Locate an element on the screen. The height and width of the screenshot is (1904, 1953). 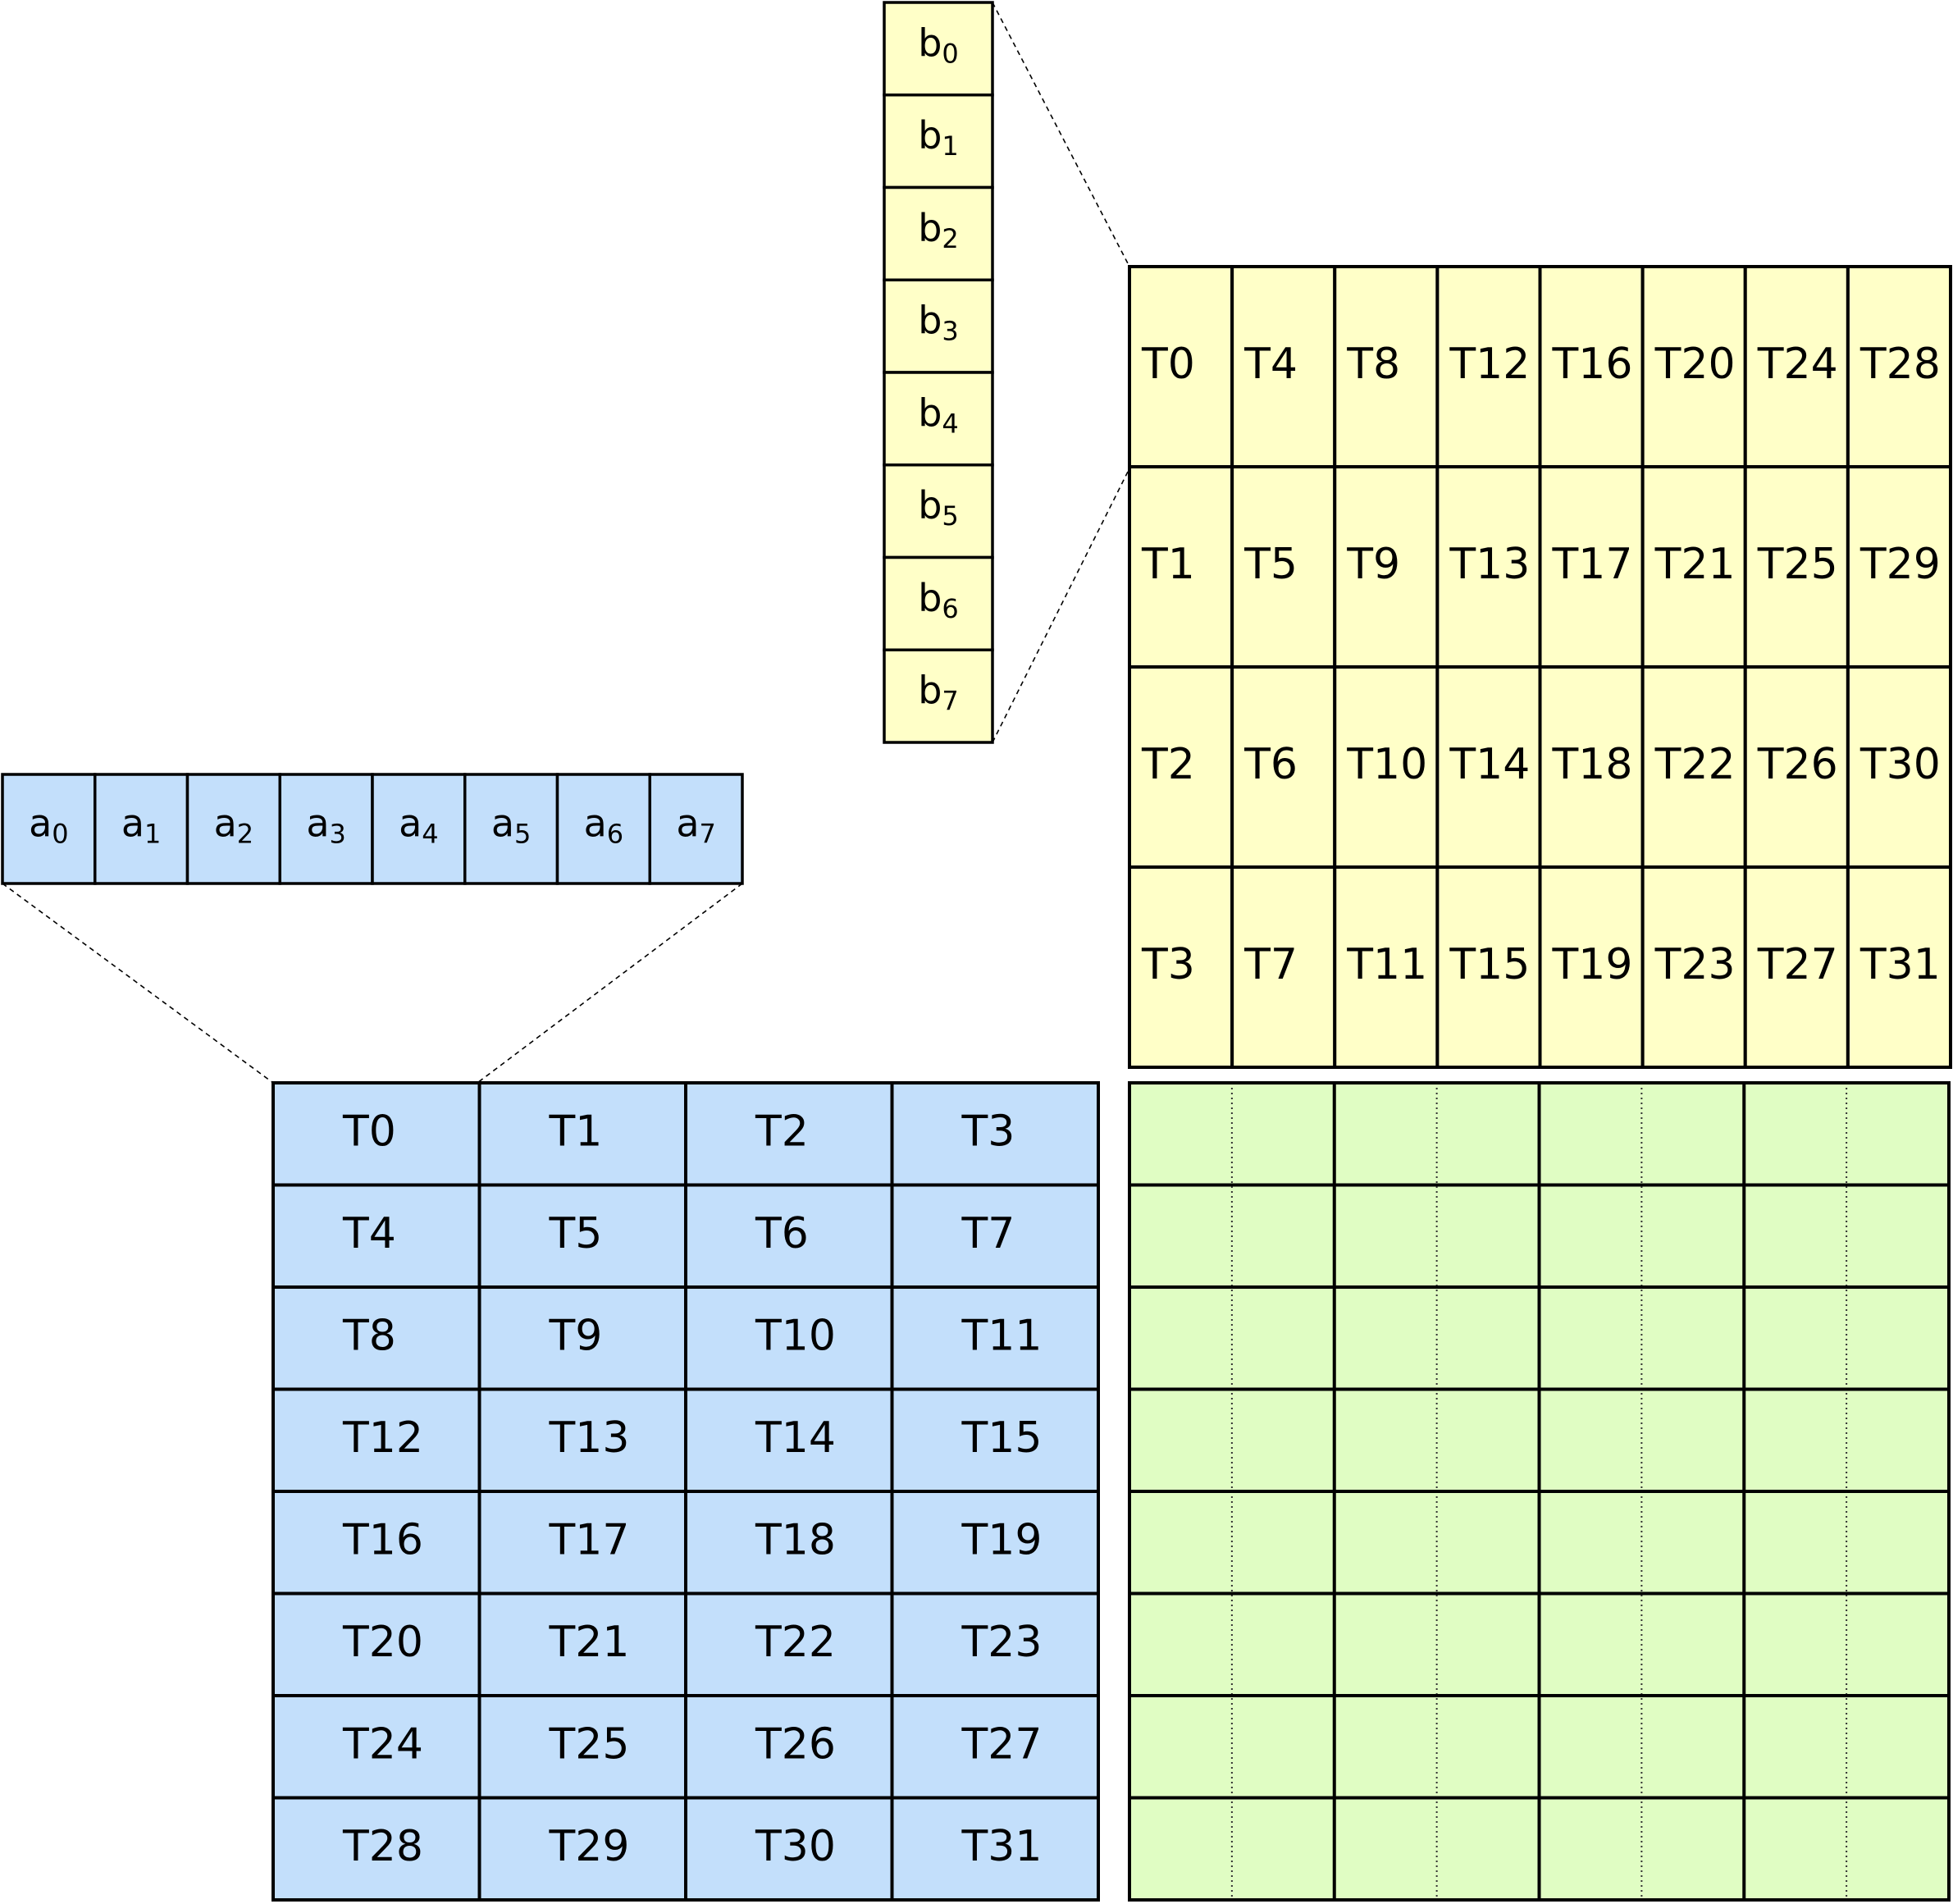
element-subscript: 6 is located at coordinates (950, 608).